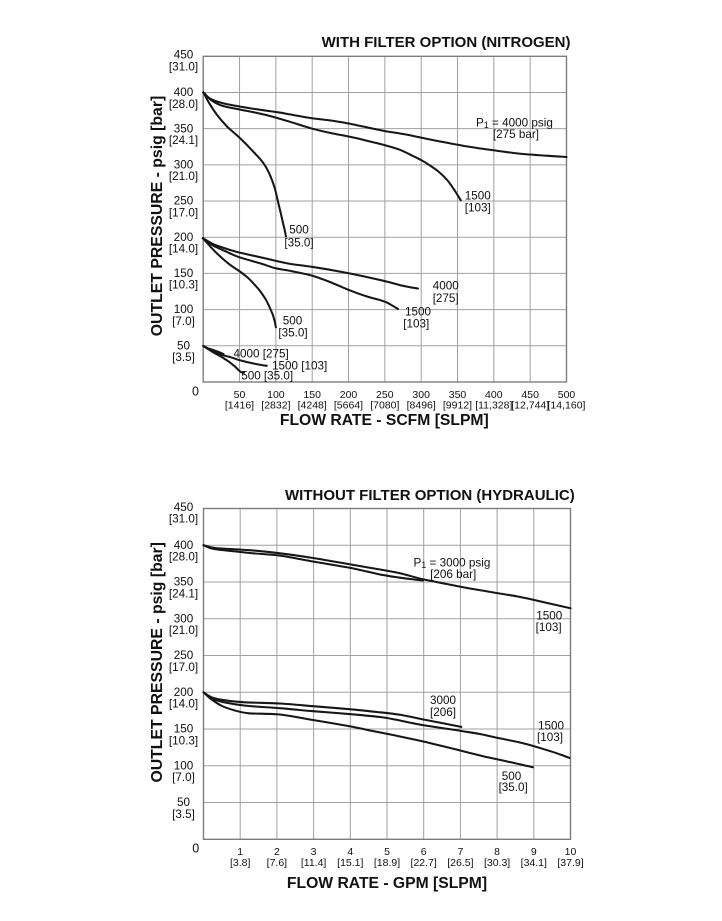 This screenshot has height=921, width=722. Describe the element at coordinates (424, 863) in the screenshot. I see `svg-text: [22.7]` at that location.